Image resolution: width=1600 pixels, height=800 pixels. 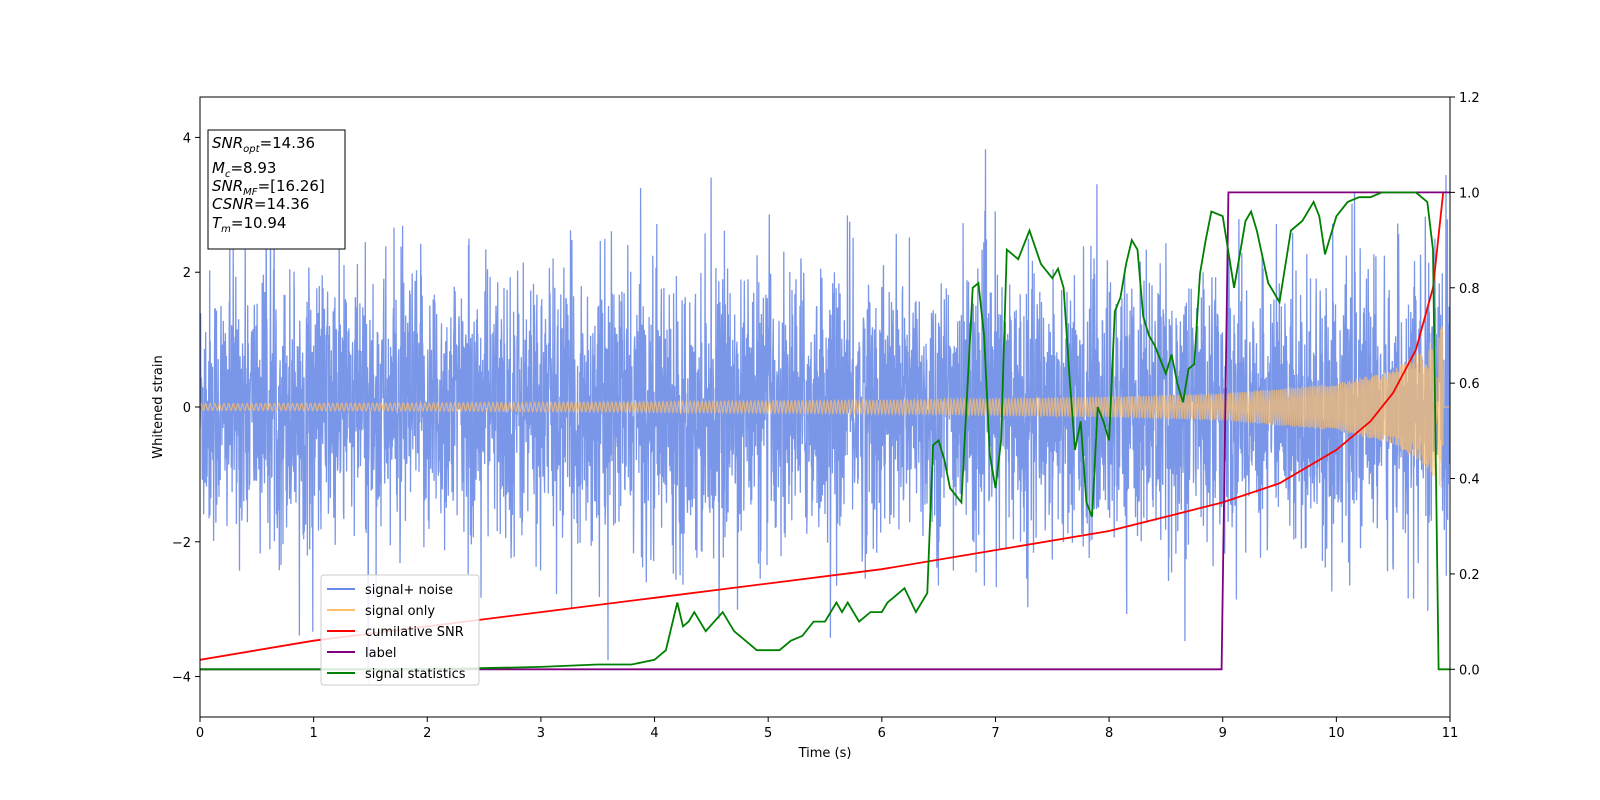 What do you see at coordinates (427, 733) in the screenshot?
I see `x-tick-label: 2` at bounding box center [427, 733].